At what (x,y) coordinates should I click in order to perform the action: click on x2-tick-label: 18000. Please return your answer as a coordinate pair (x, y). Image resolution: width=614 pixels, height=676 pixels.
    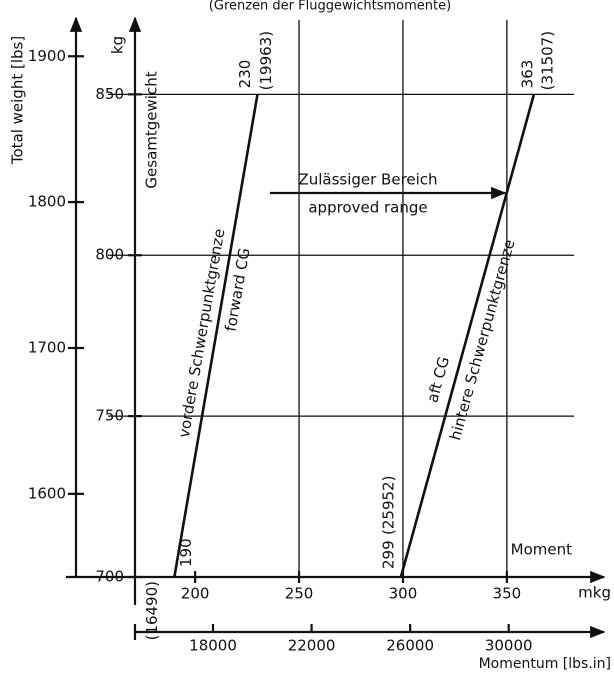
    Looking at the image, I should click on (213, 646).